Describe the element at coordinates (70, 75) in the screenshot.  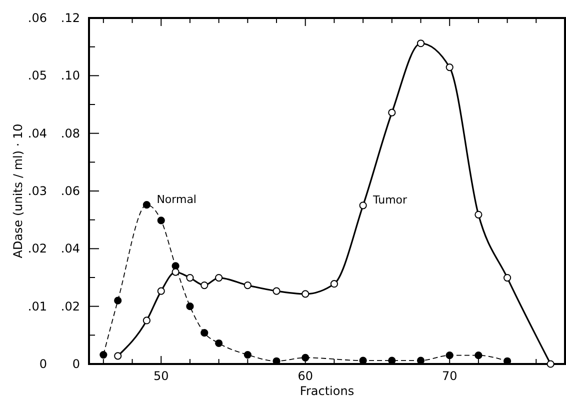
I see `y2-tick-label: .10` at that location.